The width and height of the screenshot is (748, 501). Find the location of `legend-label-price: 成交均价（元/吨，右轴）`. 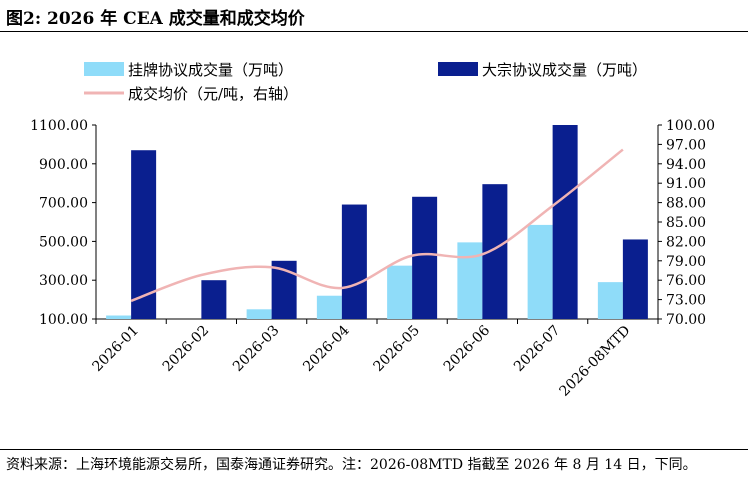

legend-label-price: 成交均价（元/吨，右轴） is located at coordinates (213, 94).